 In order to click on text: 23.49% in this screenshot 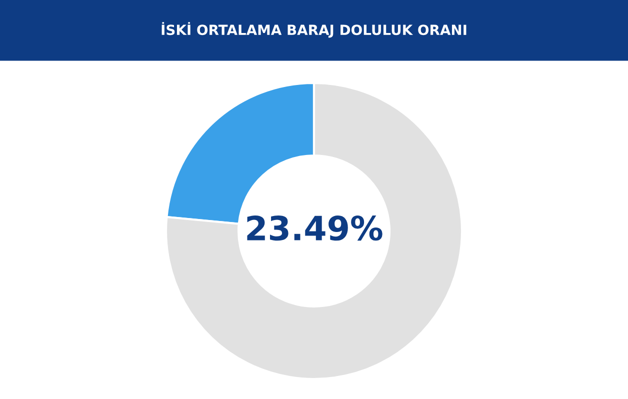, I will do `click(314, 228)`.